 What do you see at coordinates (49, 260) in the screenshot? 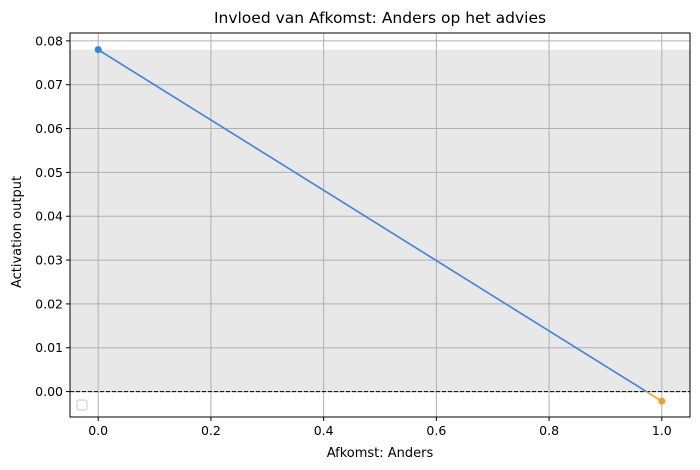
I see `y-tick-label-3: 0.03` at bounding box center [49, 260].